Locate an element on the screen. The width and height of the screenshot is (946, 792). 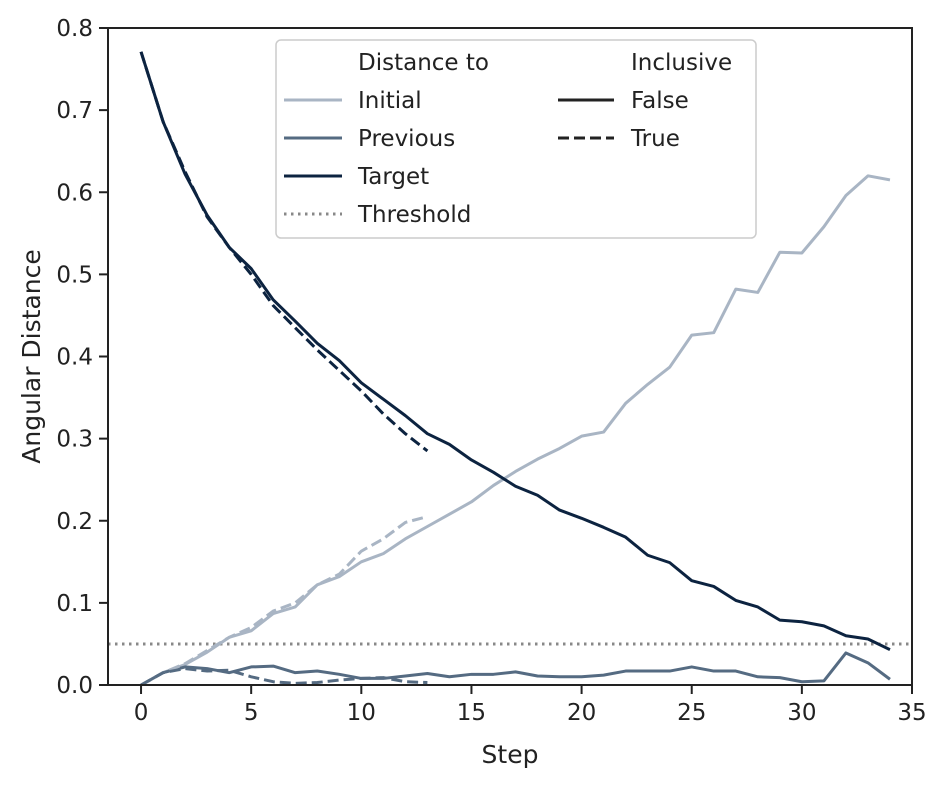
legend-label-initial: Initial is located at coordinates (390, 101).